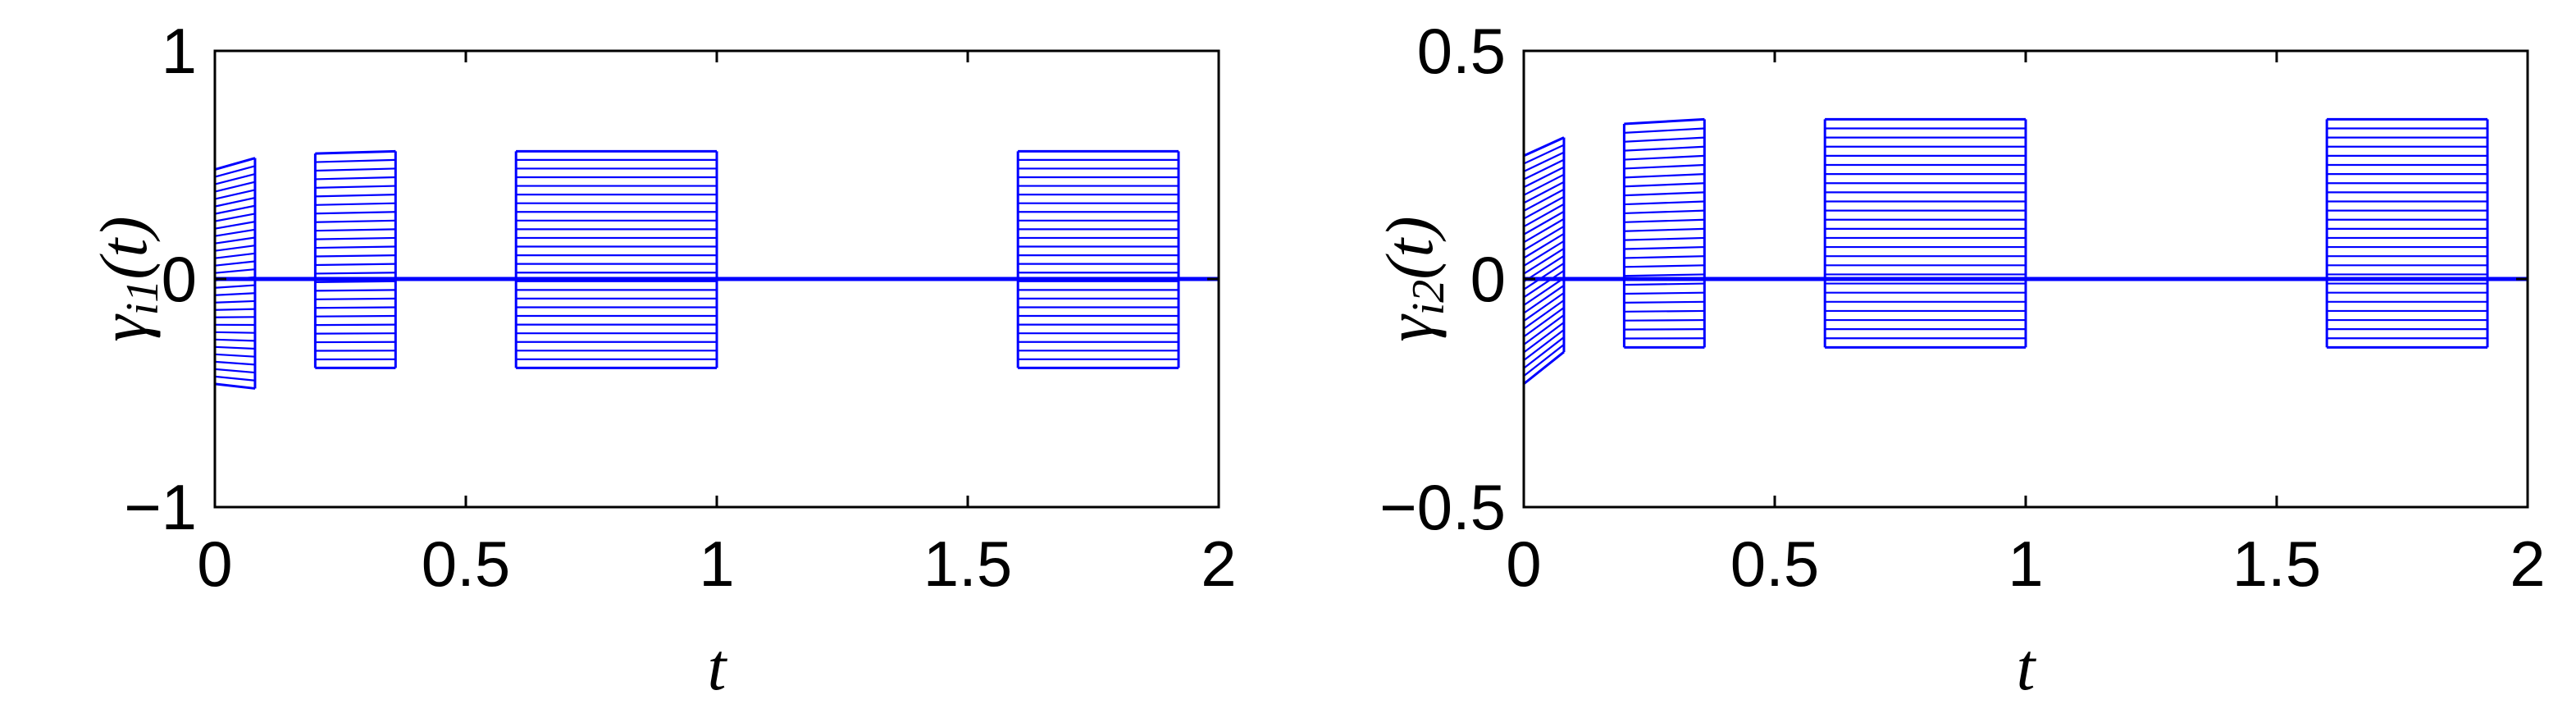  Describe the element at coordinates (1461, 51) in the screenshot. I see `y-tick-label: 0.5` at that location.